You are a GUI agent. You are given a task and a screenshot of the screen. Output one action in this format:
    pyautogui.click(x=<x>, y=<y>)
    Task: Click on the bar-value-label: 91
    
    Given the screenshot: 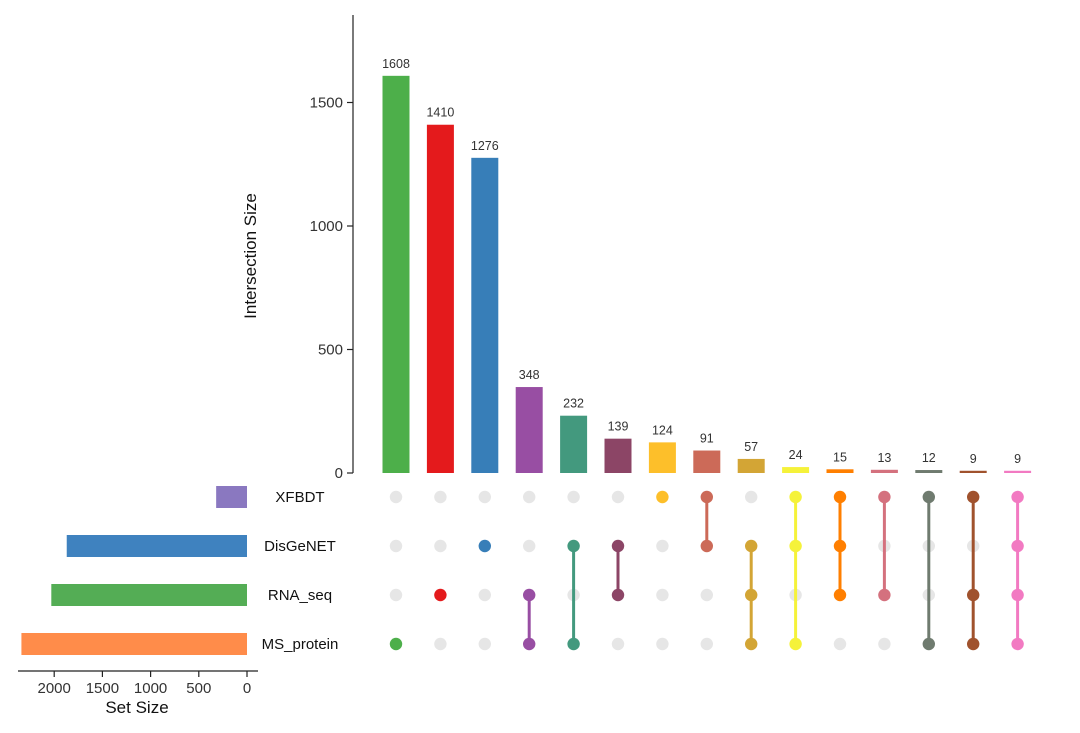 What is the action you would take?
    pyautogui.click(x=707, y=439)
    